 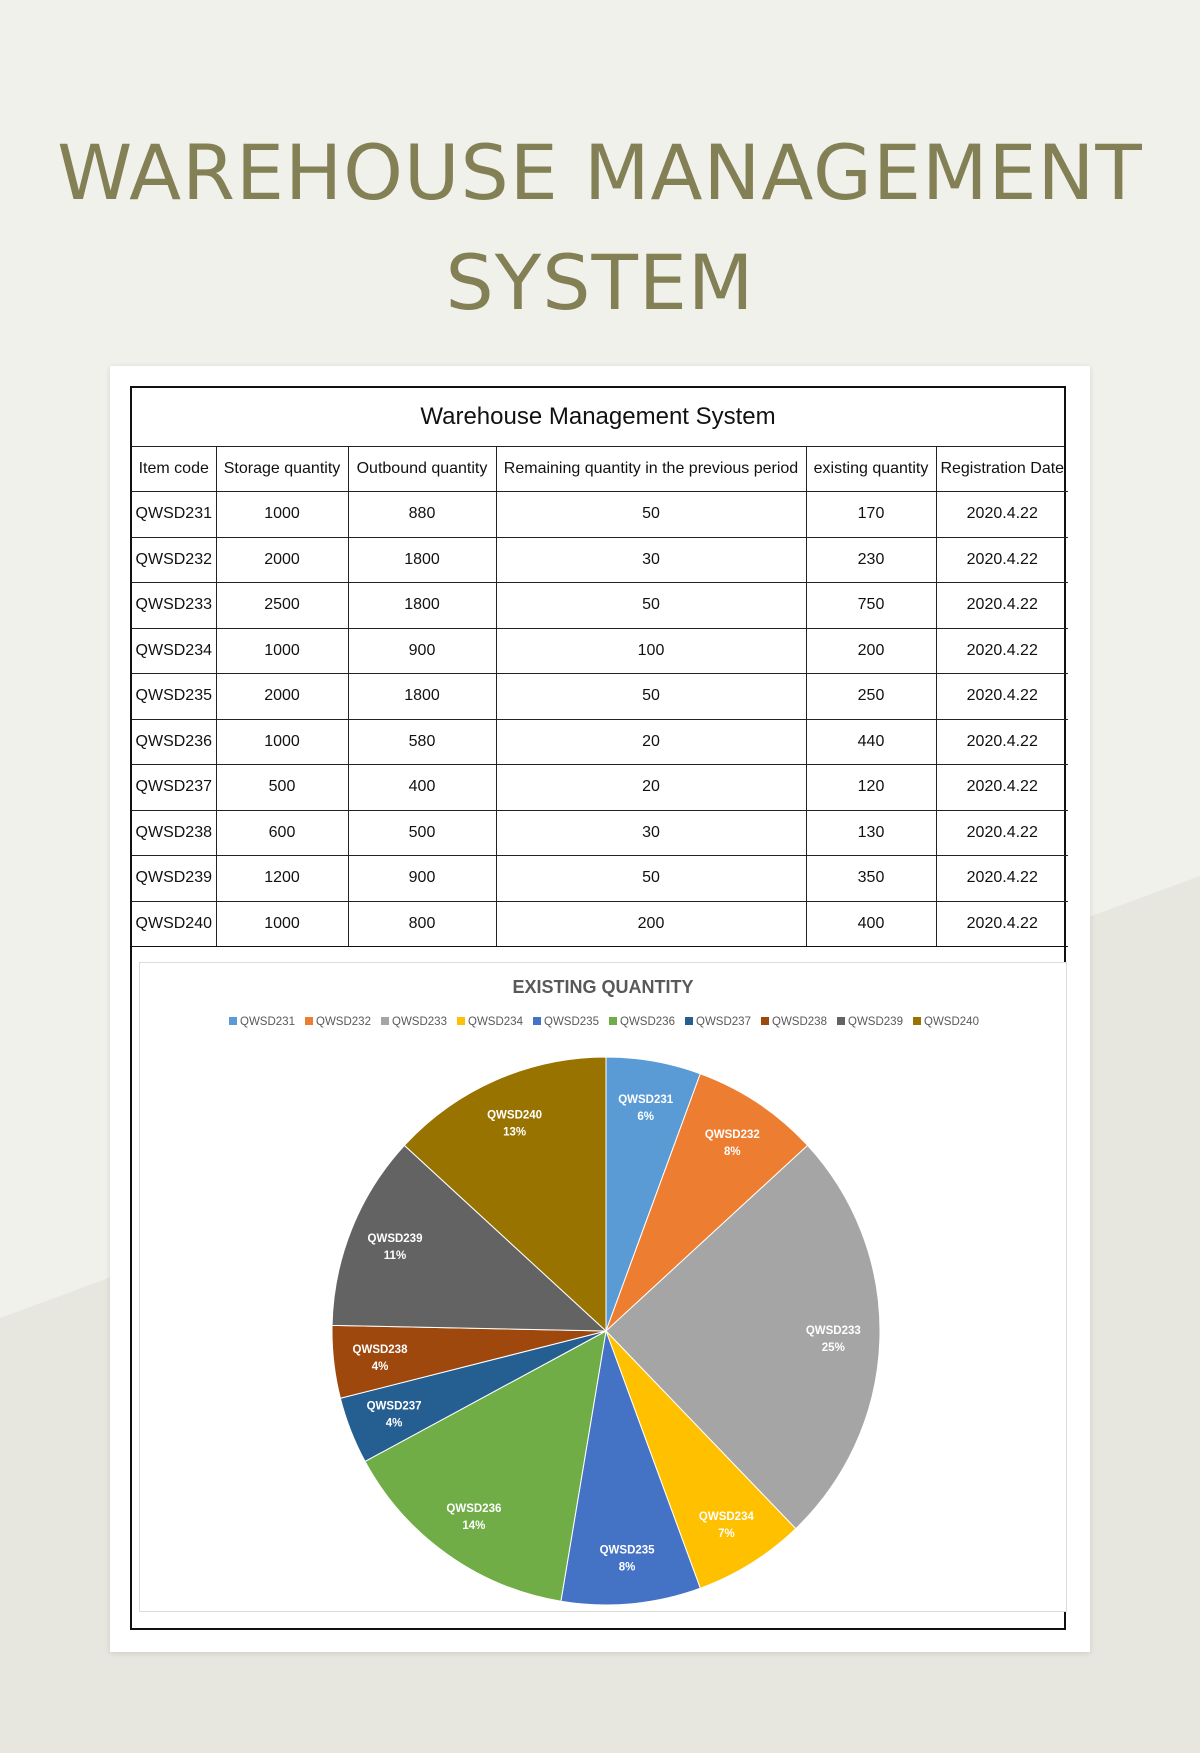 I want to click on table-row: QWSD235 2000 1800 50 250 2020.4.22, so click(x=600, y=696).